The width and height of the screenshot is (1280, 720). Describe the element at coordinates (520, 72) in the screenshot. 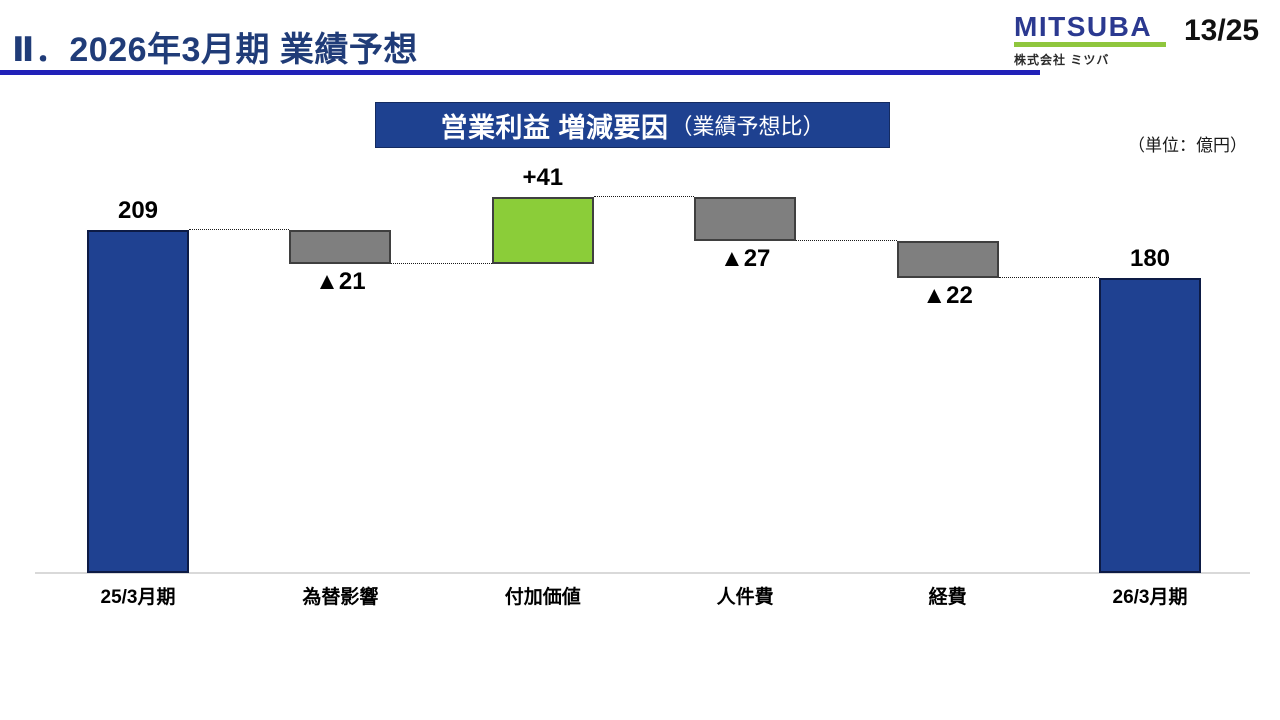

I see `header-underline` at that location.